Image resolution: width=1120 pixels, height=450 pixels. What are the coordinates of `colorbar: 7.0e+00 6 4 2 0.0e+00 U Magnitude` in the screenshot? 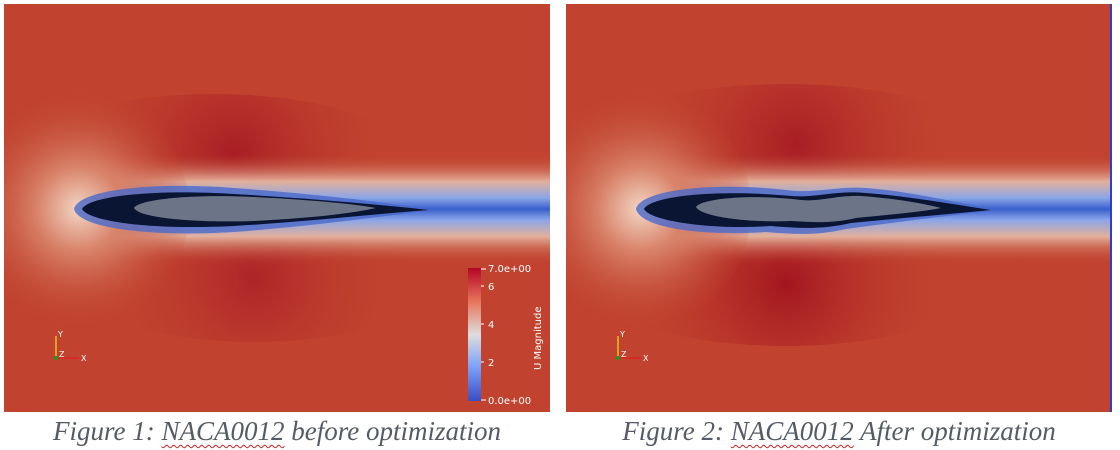 It's located at (506, 335).